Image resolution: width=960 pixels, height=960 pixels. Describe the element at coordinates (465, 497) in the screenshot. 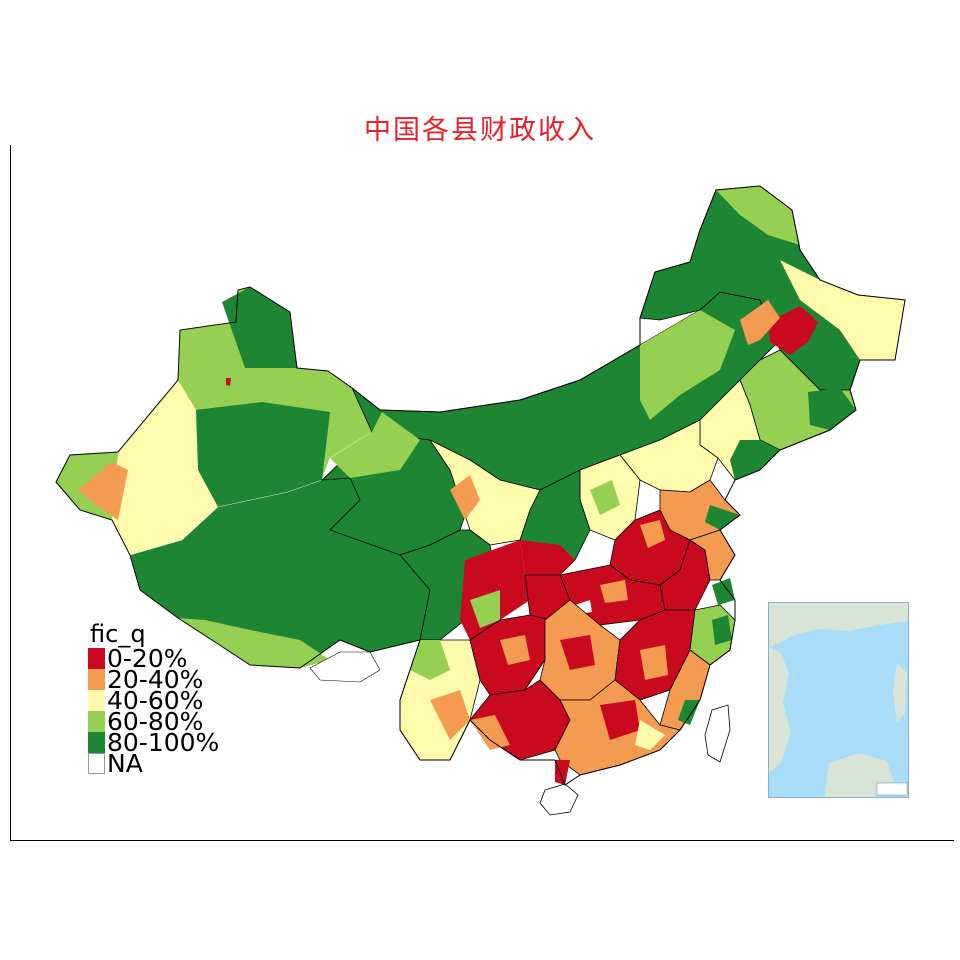

I see `region-gansu-orange` at that location.